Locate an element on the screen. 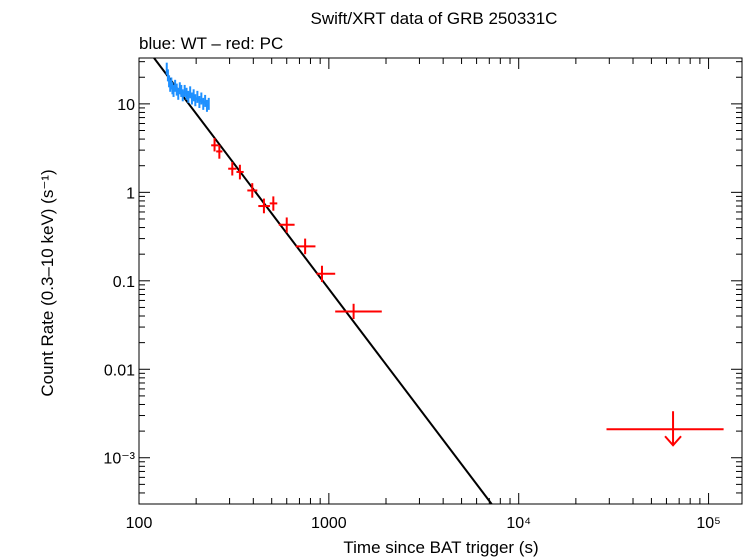 The width and height of the screenshot is (751, 558). chart-subtitle: blue: WT – red: PC is located at coordinates (211, 43).